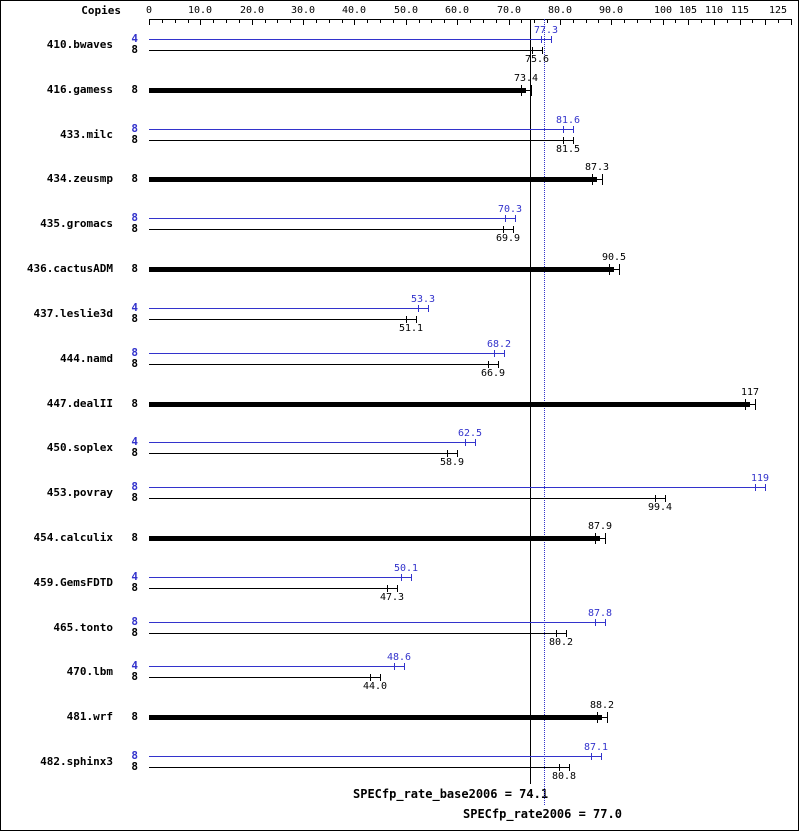 The image size is (799, 831). I want to click on peak-score-label: SPECfp_rate2006 = 77.0, so click(542, 814).